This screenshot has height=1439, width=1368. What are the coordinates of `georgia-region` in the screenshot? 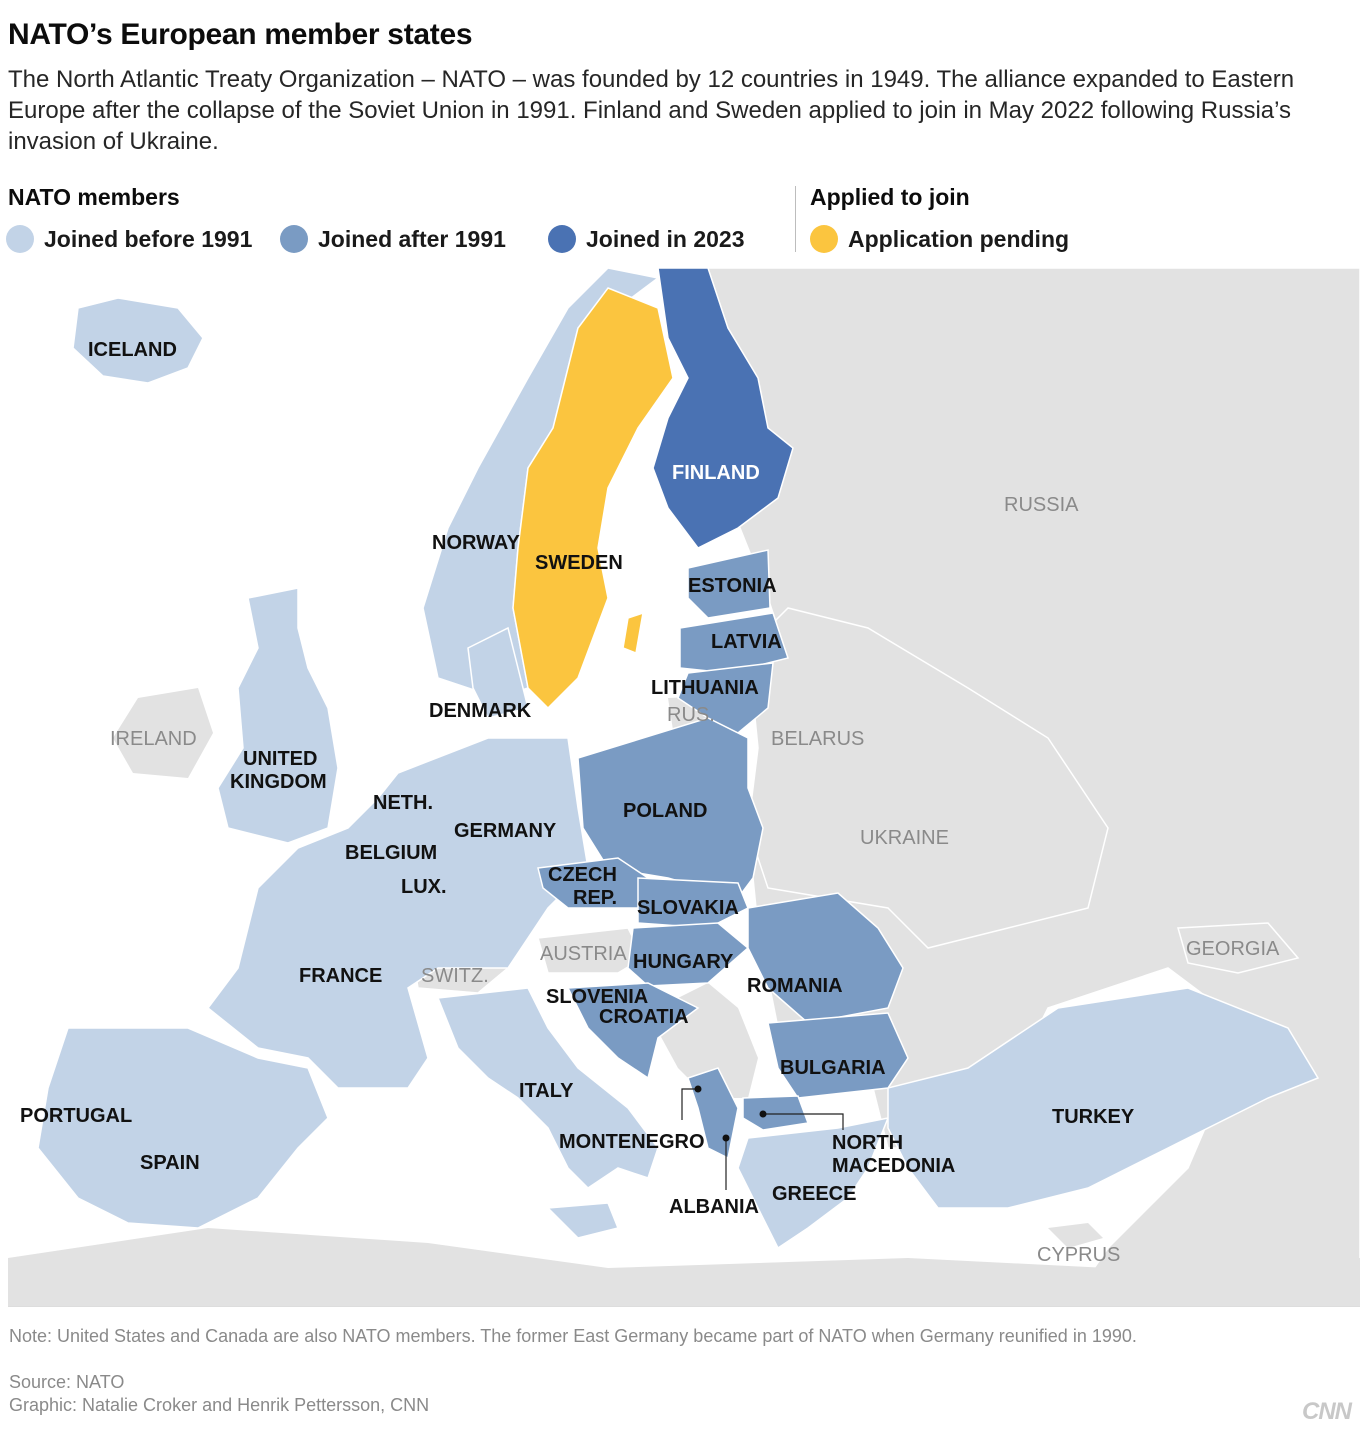 It's located at (1238, 948).